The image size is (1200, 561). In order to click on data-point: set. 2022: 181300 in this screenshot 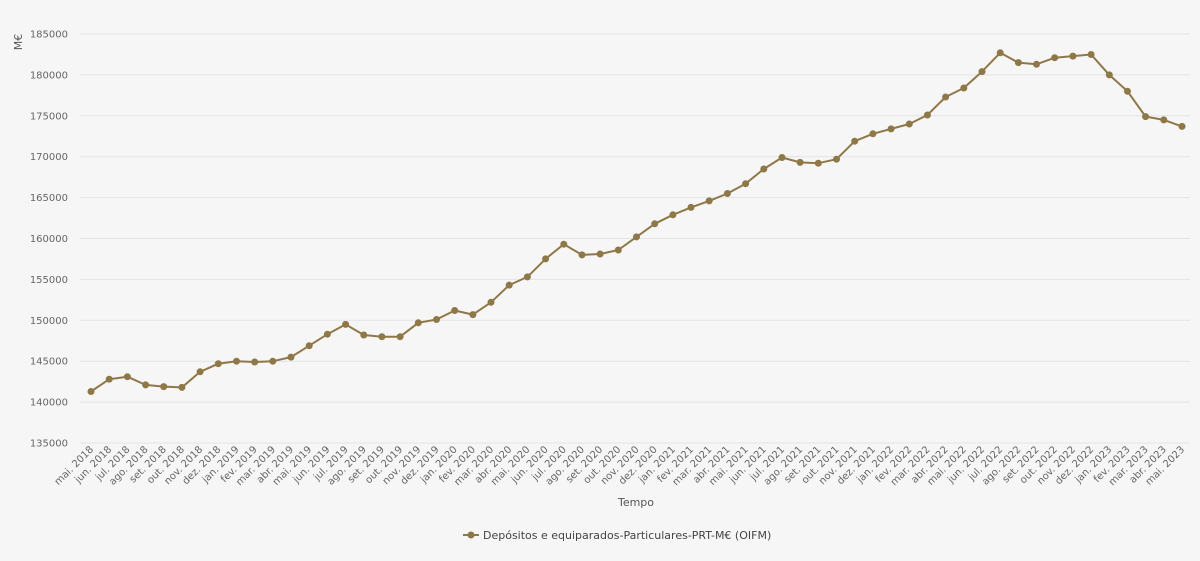, I will do `click(1036, 64)`.